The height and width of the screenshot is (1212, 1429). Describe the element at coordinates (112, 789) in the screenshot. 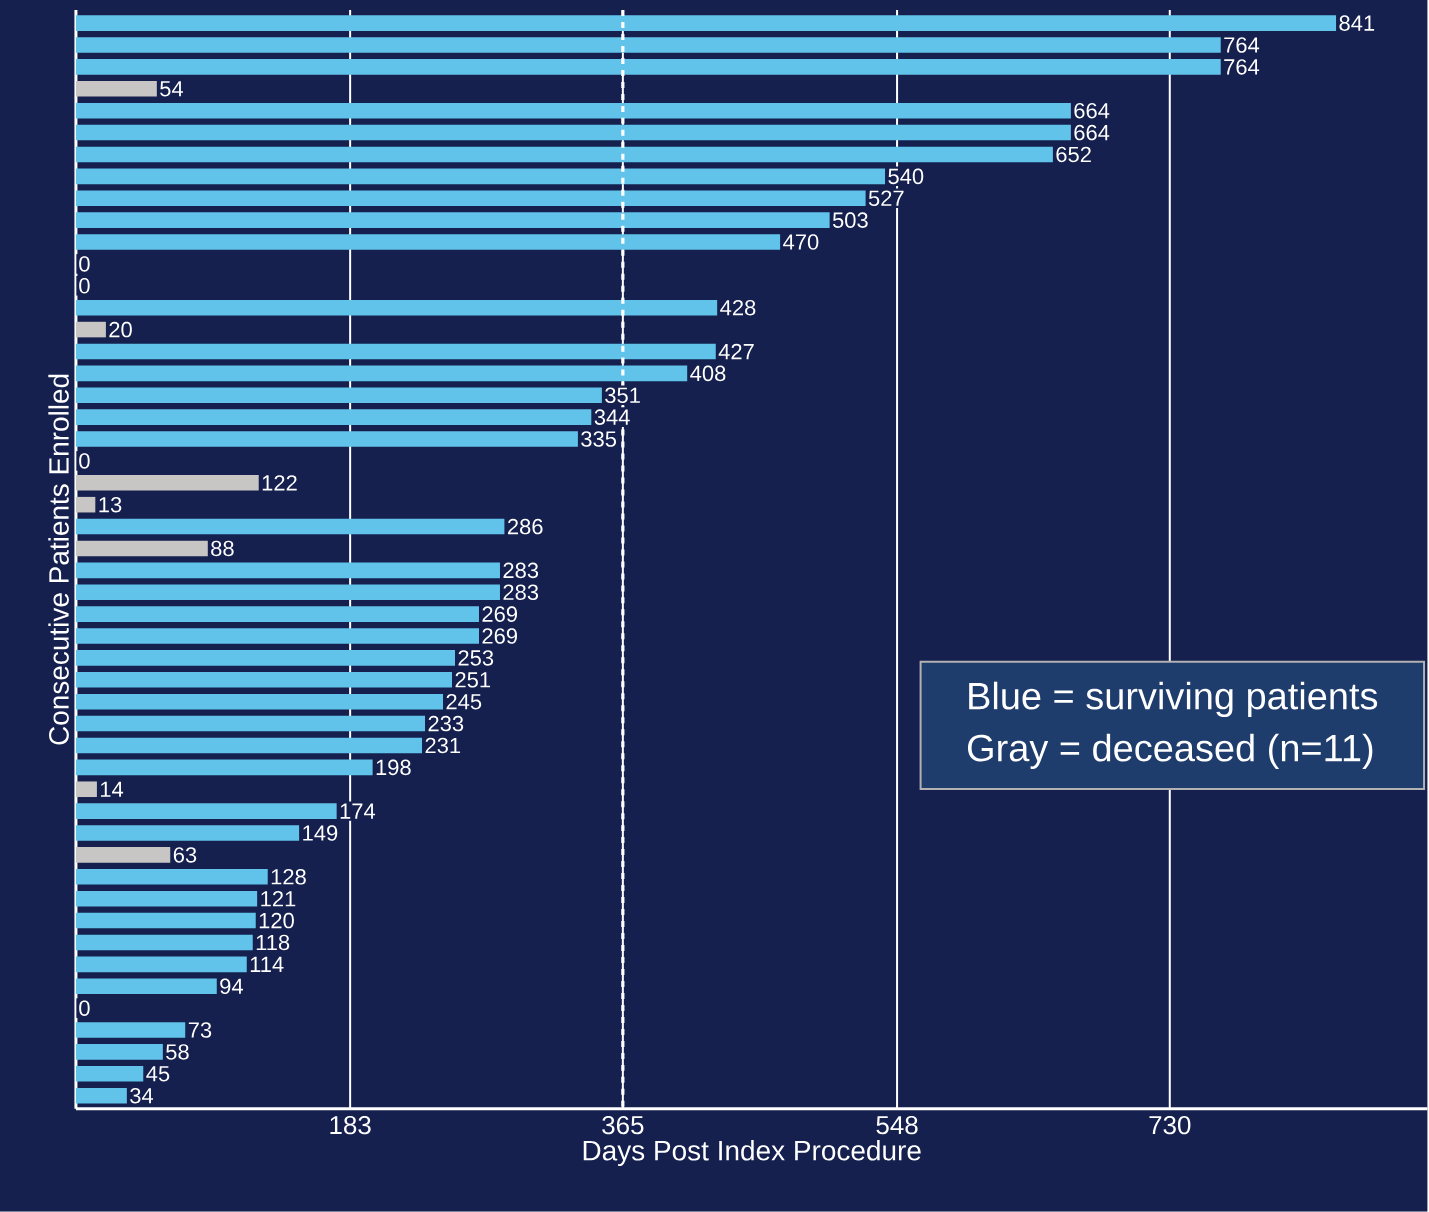

I see `data-label: 14` at that location.